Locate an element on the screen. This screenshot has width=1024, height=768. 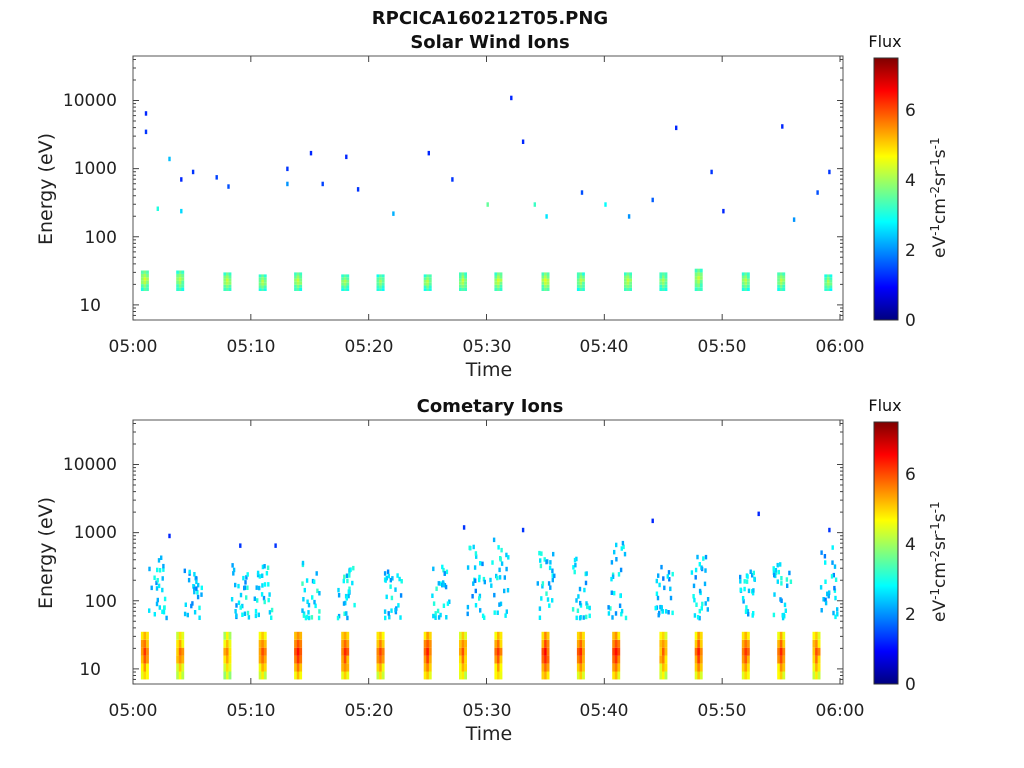
y-axis-label: Energy (eV) is located at coordinates (46, 553).